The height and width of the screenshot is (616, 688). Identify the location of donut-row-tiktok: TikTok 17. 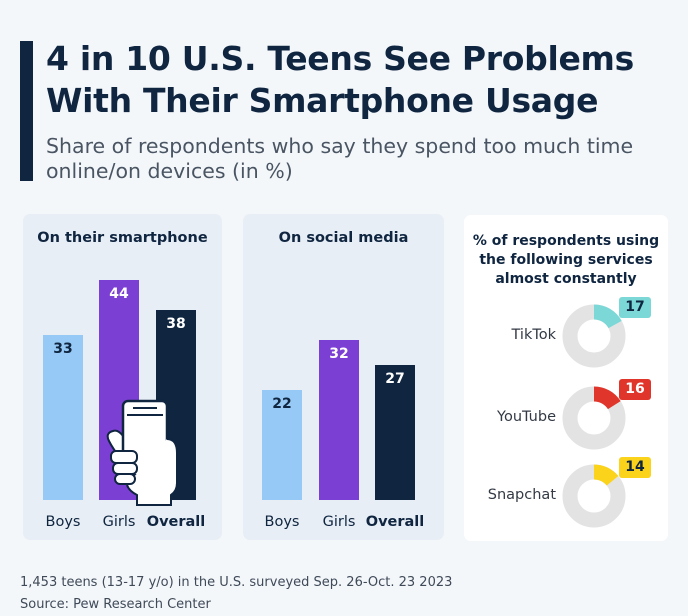
(566, 335).